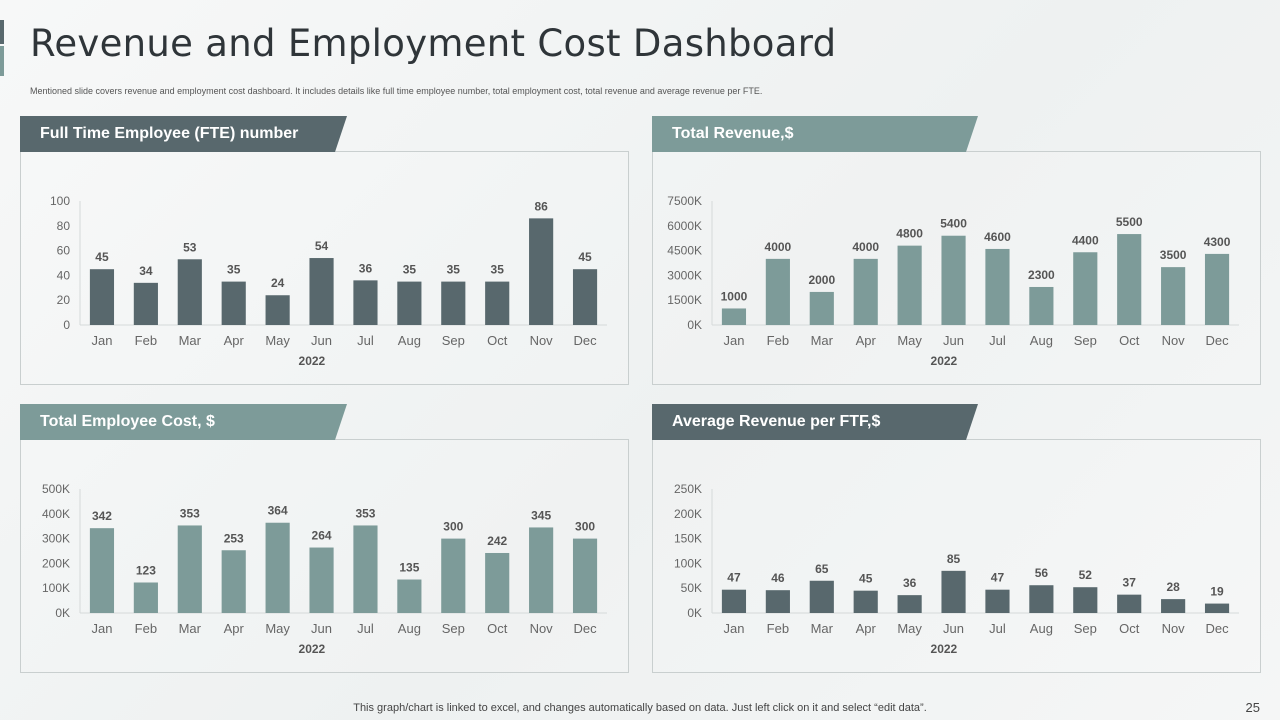  I want to click on revenue-x-tick-label: May, so click(909, 340).